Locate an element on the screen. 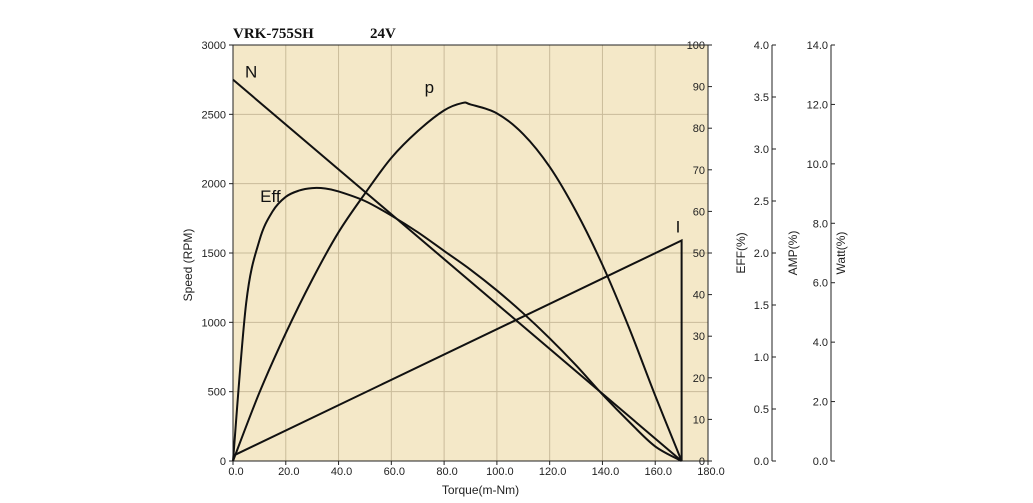  speed-tick-label: 2500 is located at coordinates (214, 115).